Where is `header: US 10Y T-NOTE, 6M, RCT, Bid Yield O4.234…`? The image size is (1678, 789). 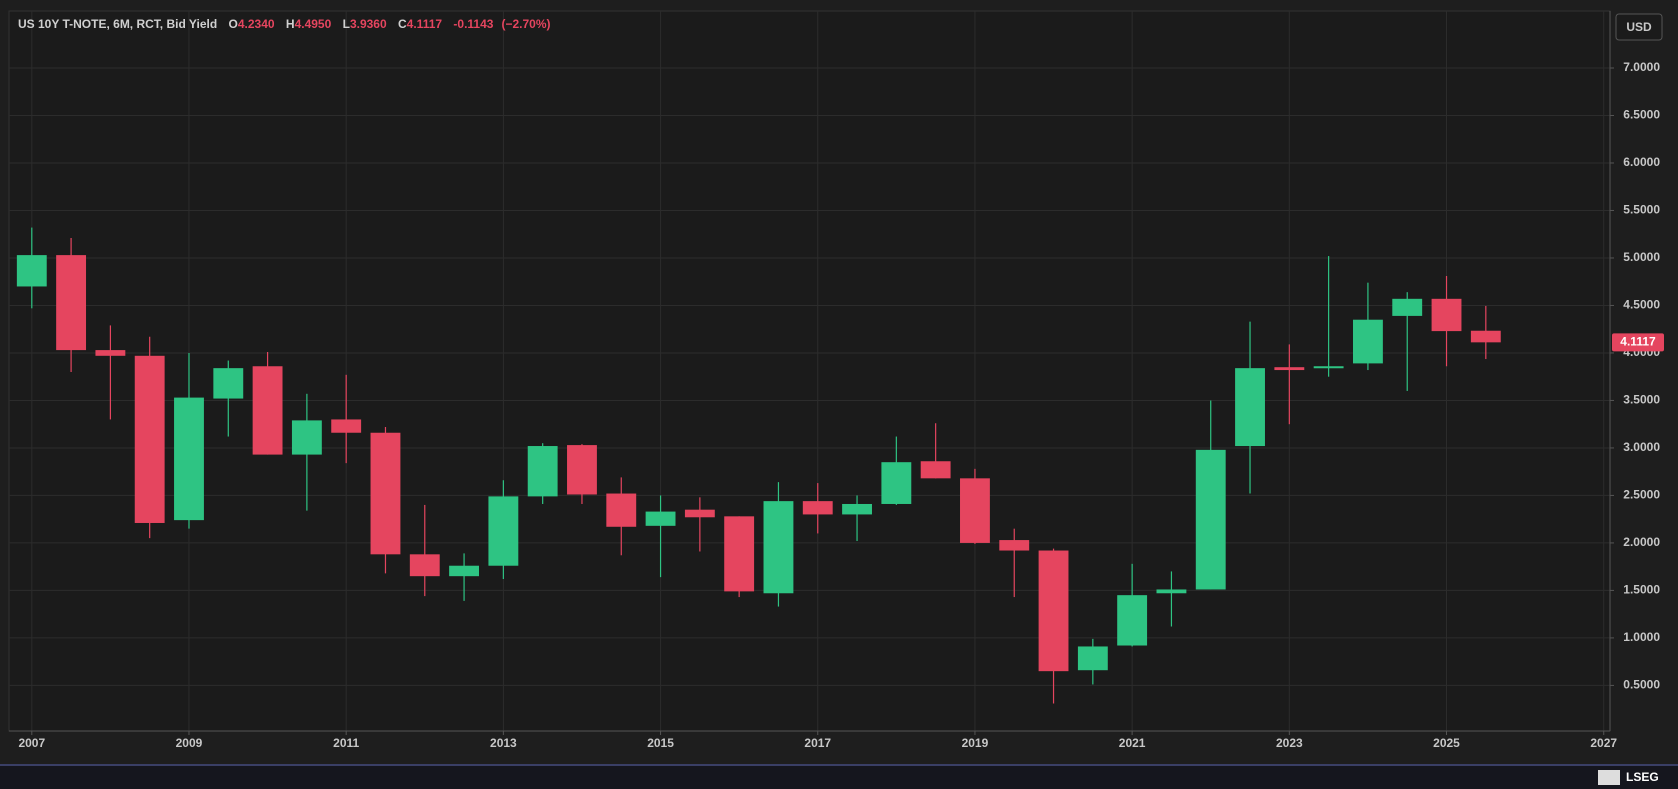 header: US 10Y T-NOTE, 6M, RCT, Bid Yield O4.234… is located at coordinates (288, 24).